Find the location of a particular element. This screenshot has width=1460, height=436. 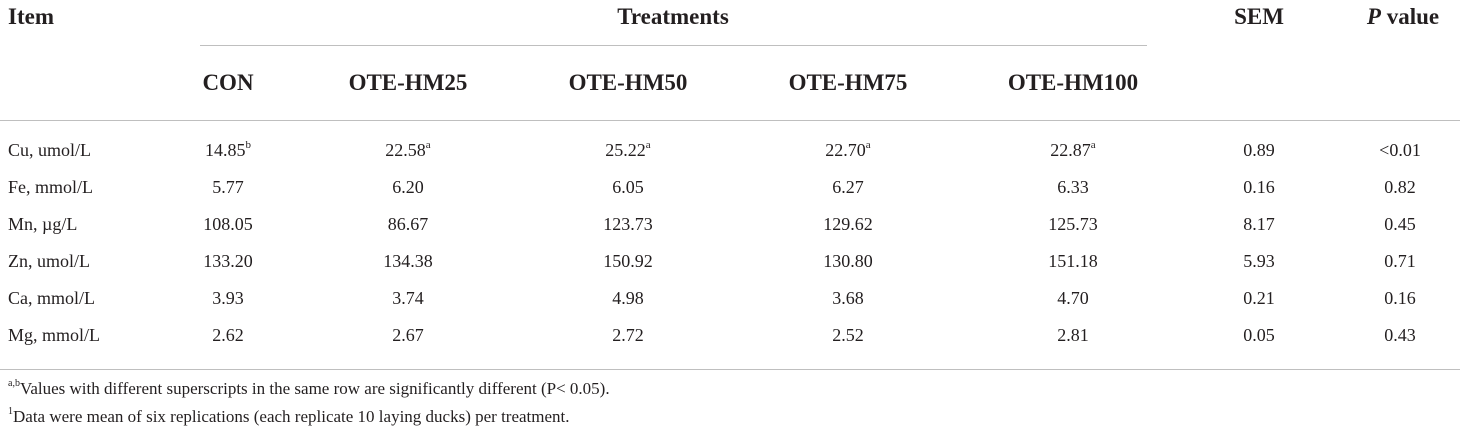

value-cell: 2.62 is located at coordinates (228, 335).